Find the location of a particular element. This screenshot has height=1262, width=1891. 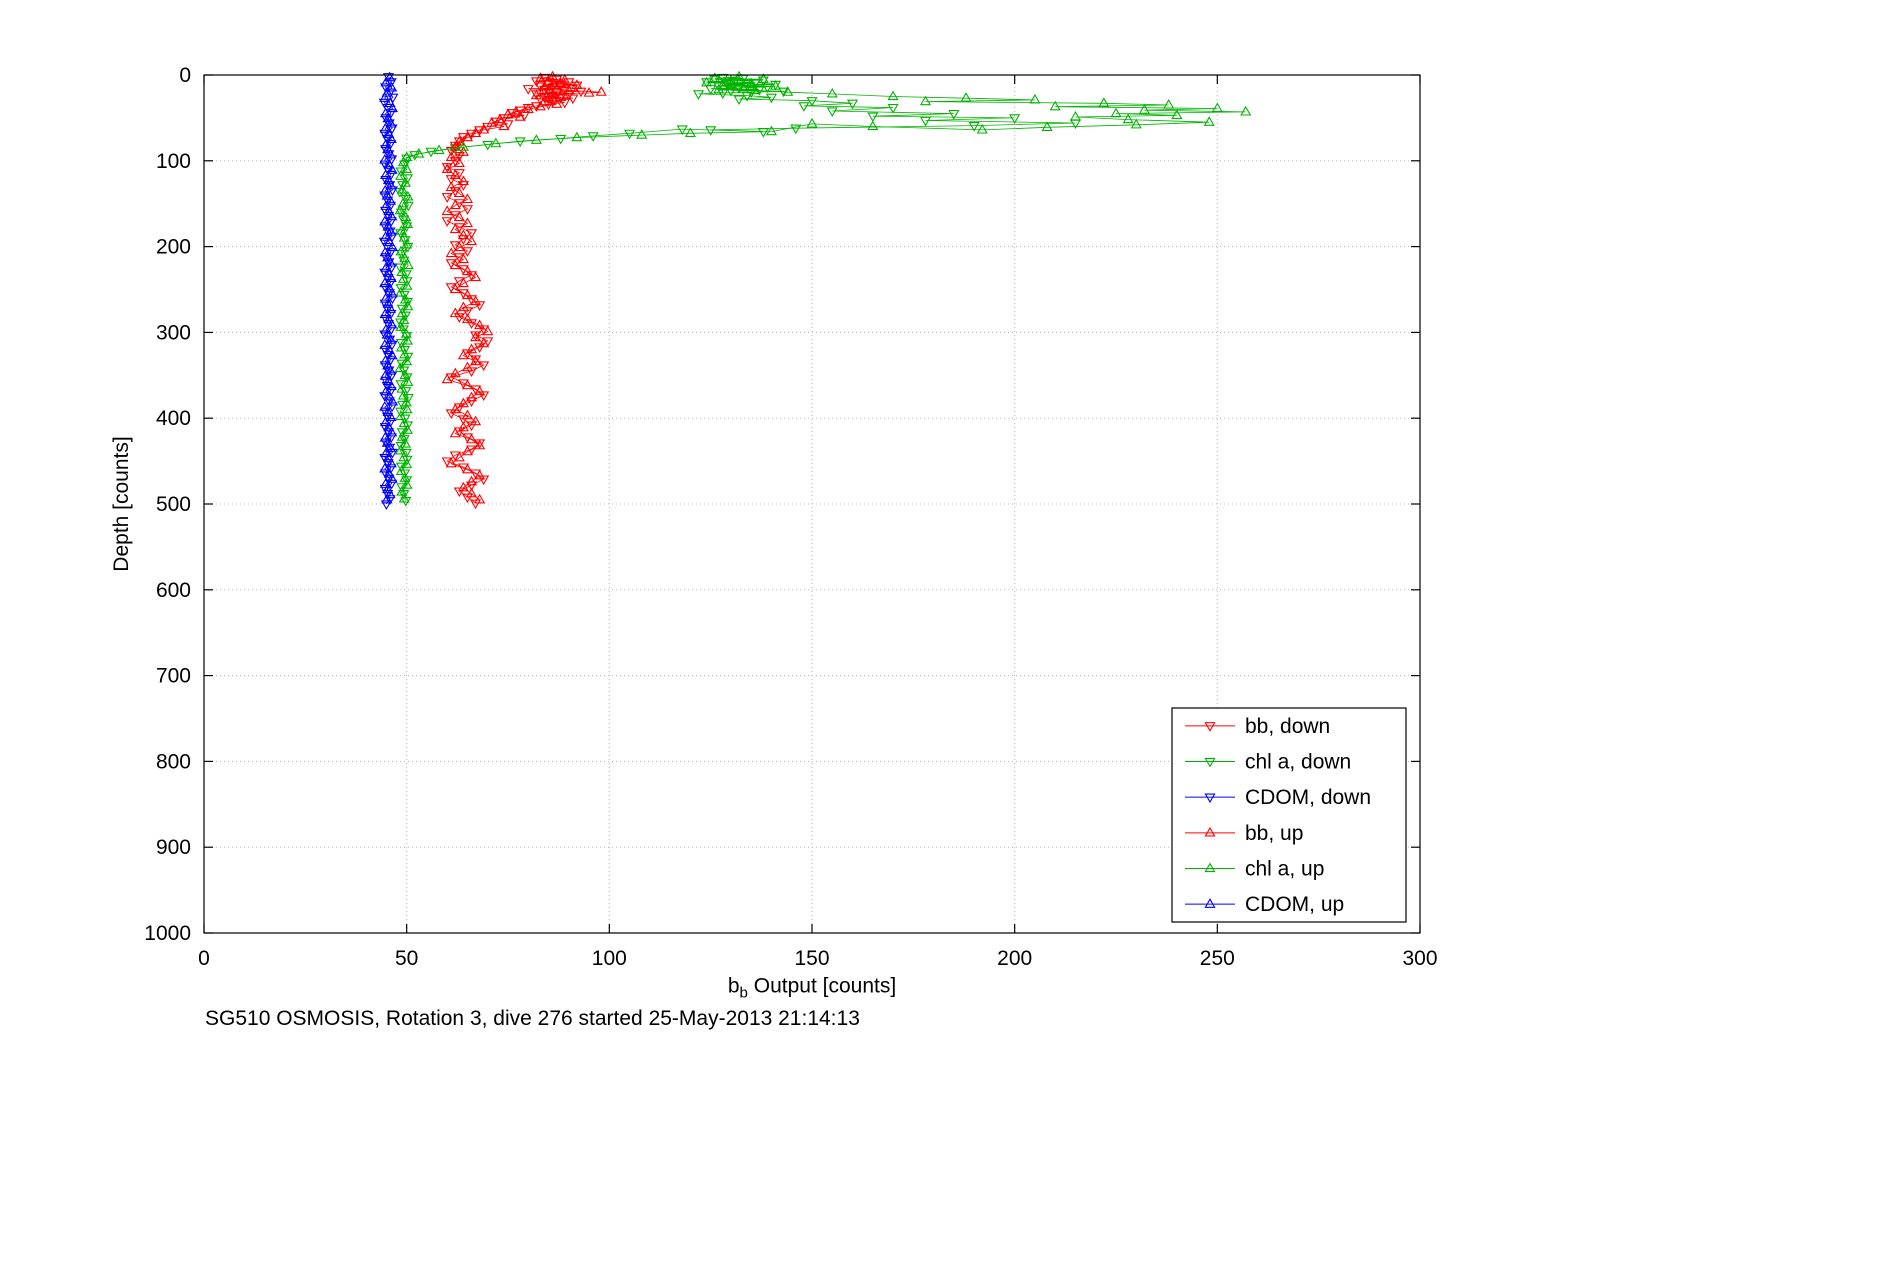

svg-text: 400 is located at coordinates (173, 418).